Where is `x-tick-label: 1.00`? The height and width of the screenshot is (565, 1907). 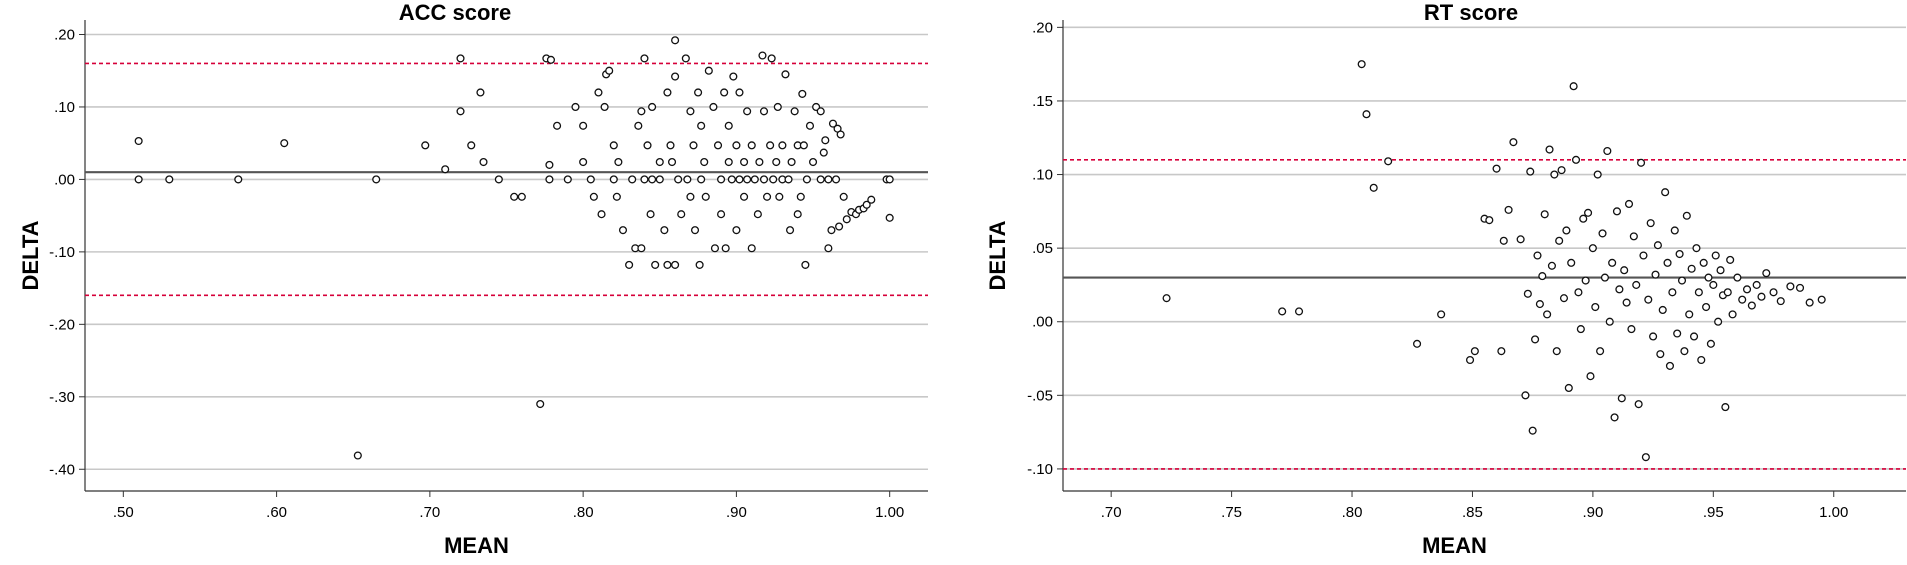 x-tick-label: 1.00 is located at coordinates (889, 512).